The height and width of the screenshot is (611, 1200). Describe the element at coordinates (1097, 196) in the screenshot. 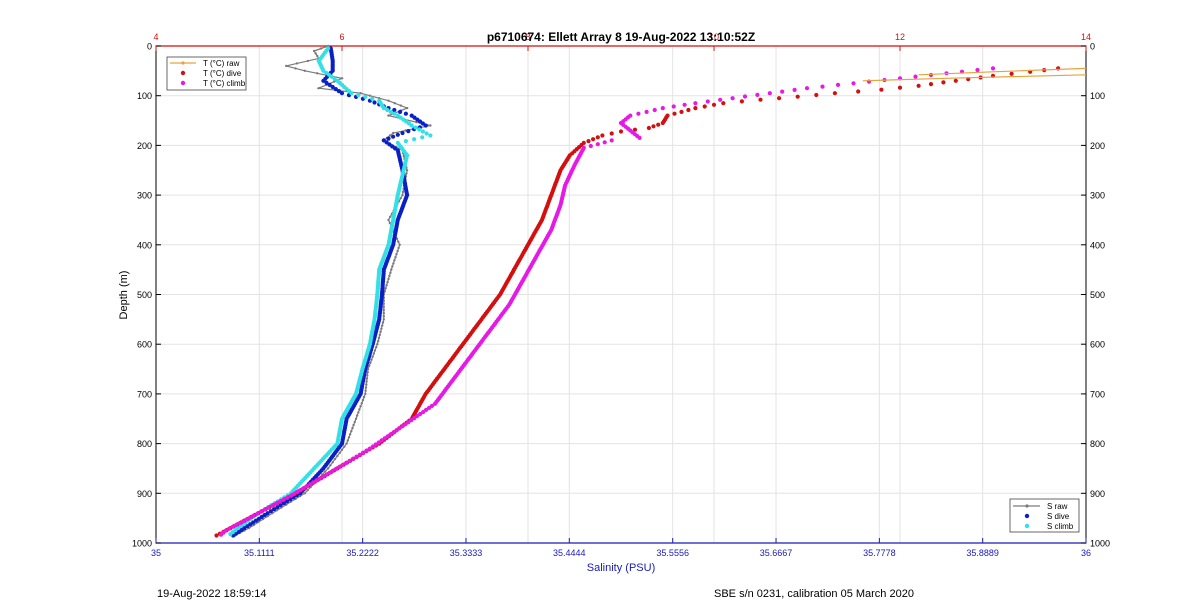

I see `y-tick-label-right: 300` at that location.